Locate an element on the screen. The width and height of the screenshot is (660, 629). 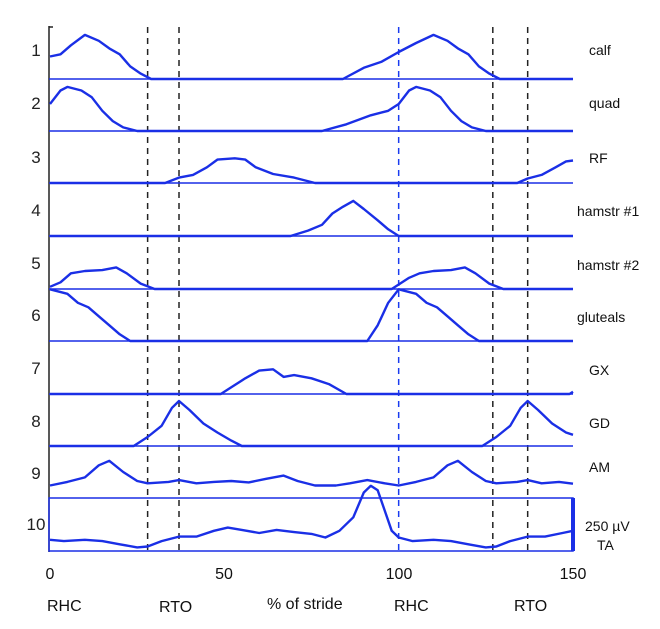
muscle-label: hamstr #2 is located at coordinates (608, 265).